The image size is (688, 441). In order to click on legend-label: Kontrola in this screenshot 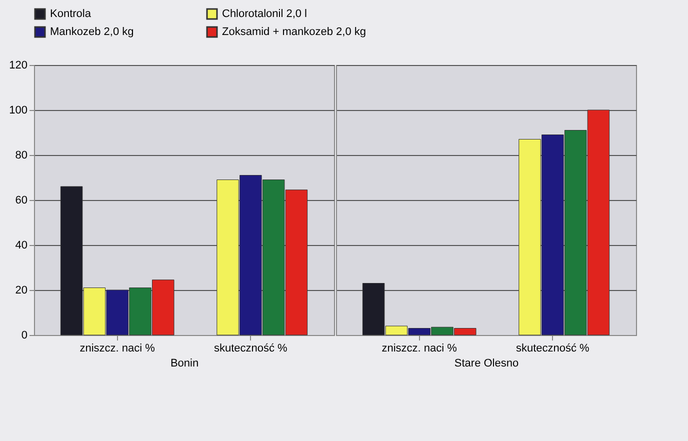, I will do `click(71, 14)`.